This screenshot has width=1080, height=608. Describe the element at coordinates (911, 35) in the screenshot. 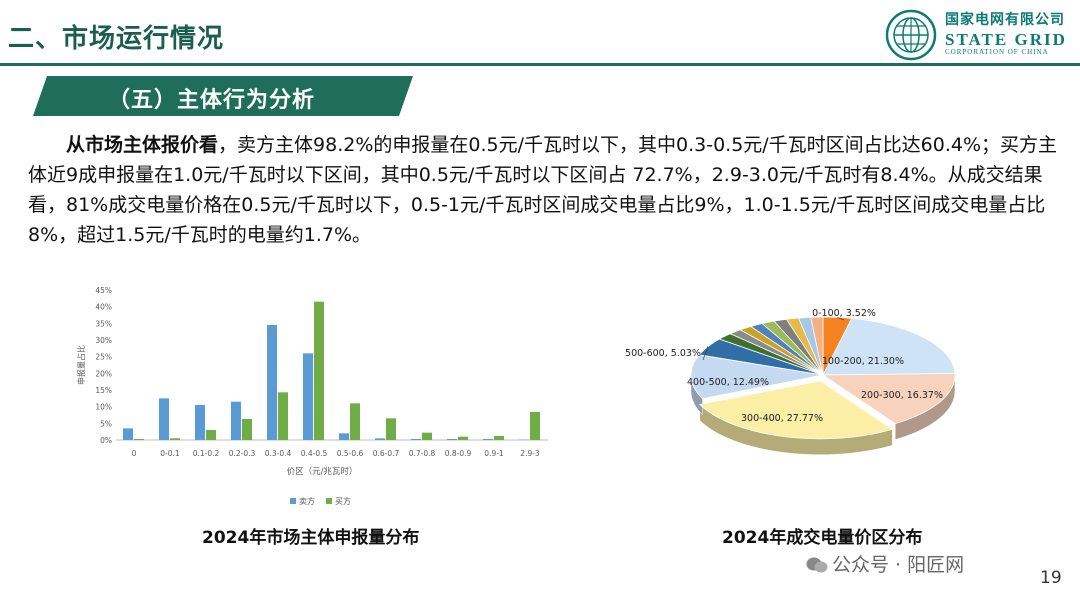

I see `globe-icon` at that location.